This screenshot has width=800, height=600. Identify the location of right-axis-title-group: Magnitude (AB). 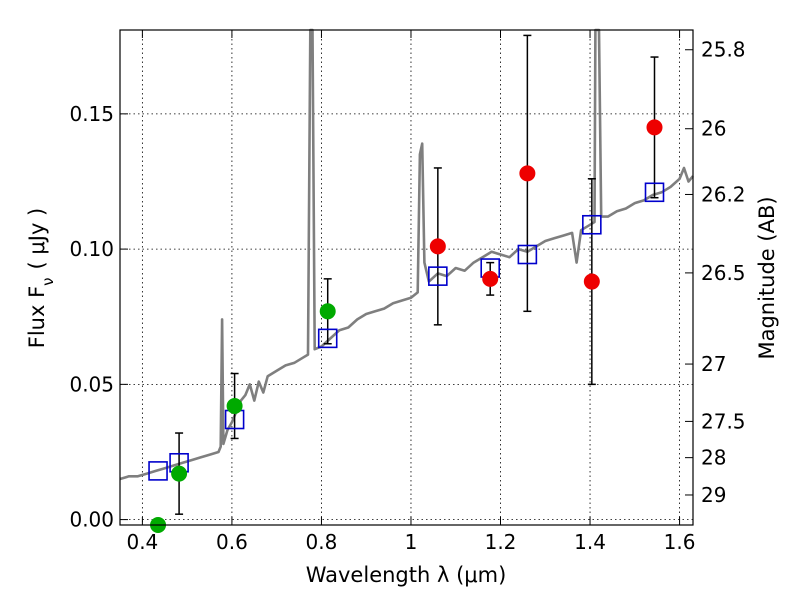
(767, 277).